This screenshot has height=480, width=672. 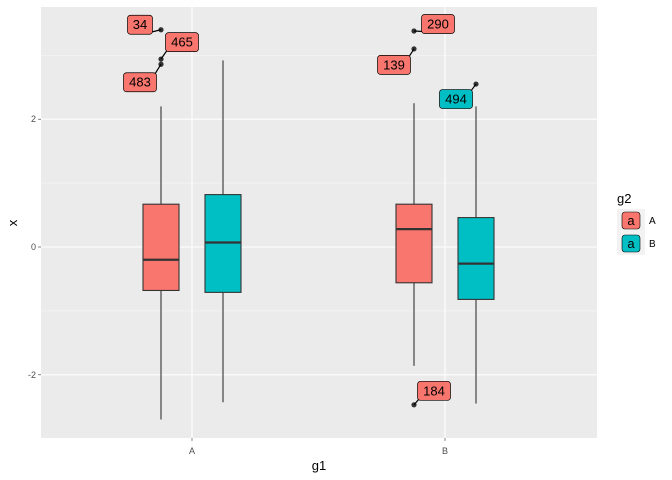 I want to click on legend-key-a: a, so click(x=631, y=220).